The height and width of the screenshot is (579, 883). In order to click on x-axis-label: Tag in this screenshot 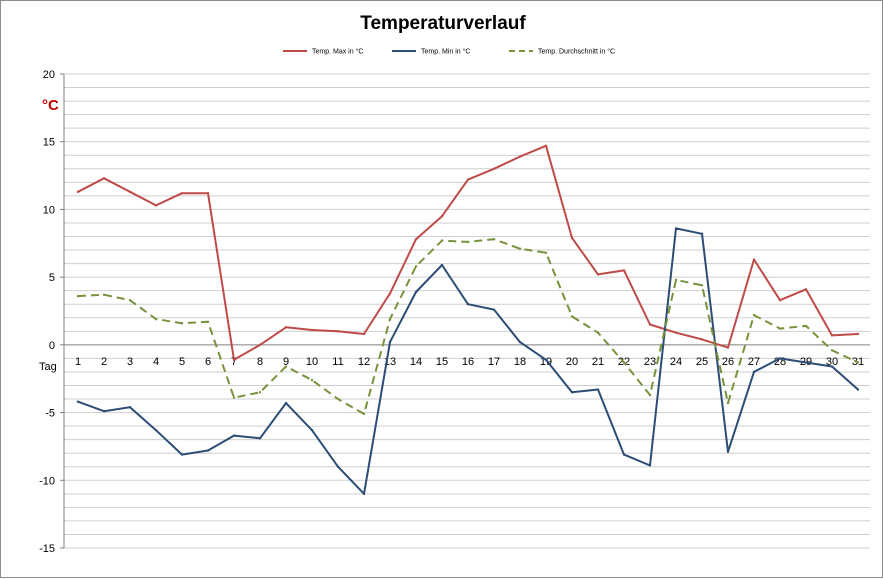, I will do `click(48, 367)`.